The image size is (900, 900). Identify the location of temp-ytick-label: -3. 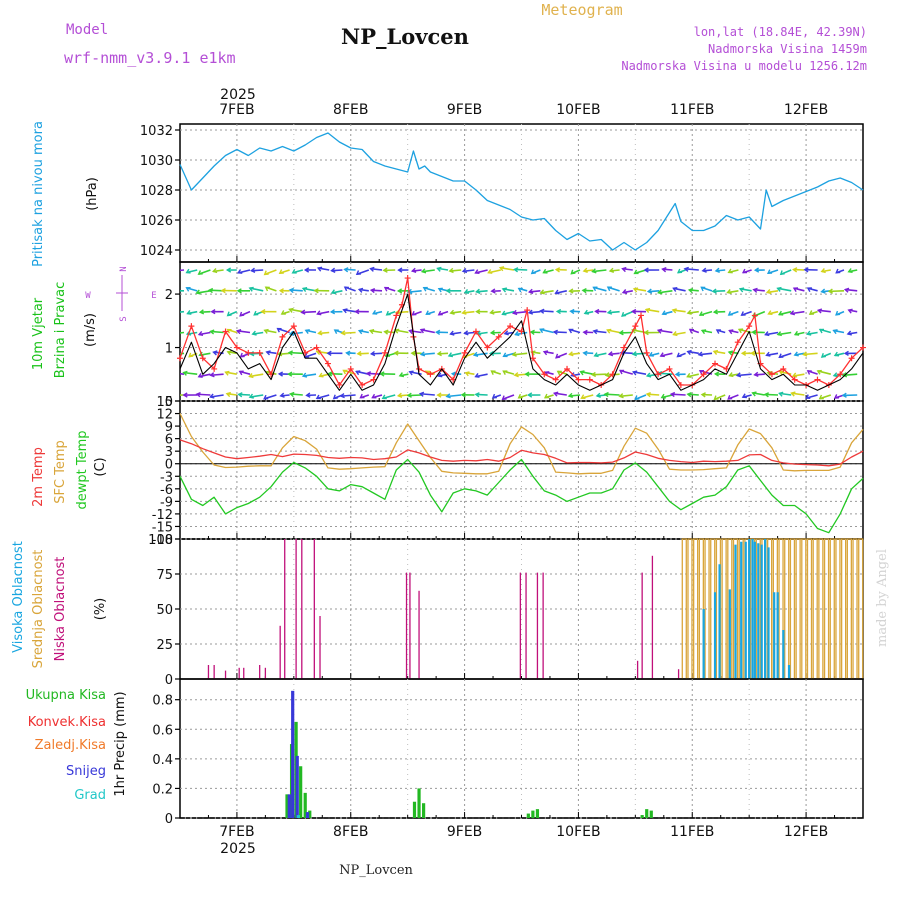
(166, 477).